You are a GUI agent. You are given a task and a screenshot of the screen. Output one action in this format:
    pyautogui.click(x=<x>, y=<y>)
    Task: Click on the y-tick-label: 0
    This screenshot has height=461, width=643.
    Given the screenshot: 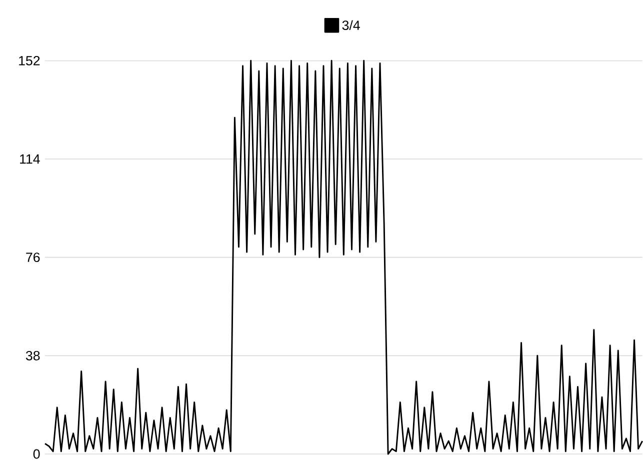 What is the action you would take?
    pyautogui.click(x=36, y=454)
    